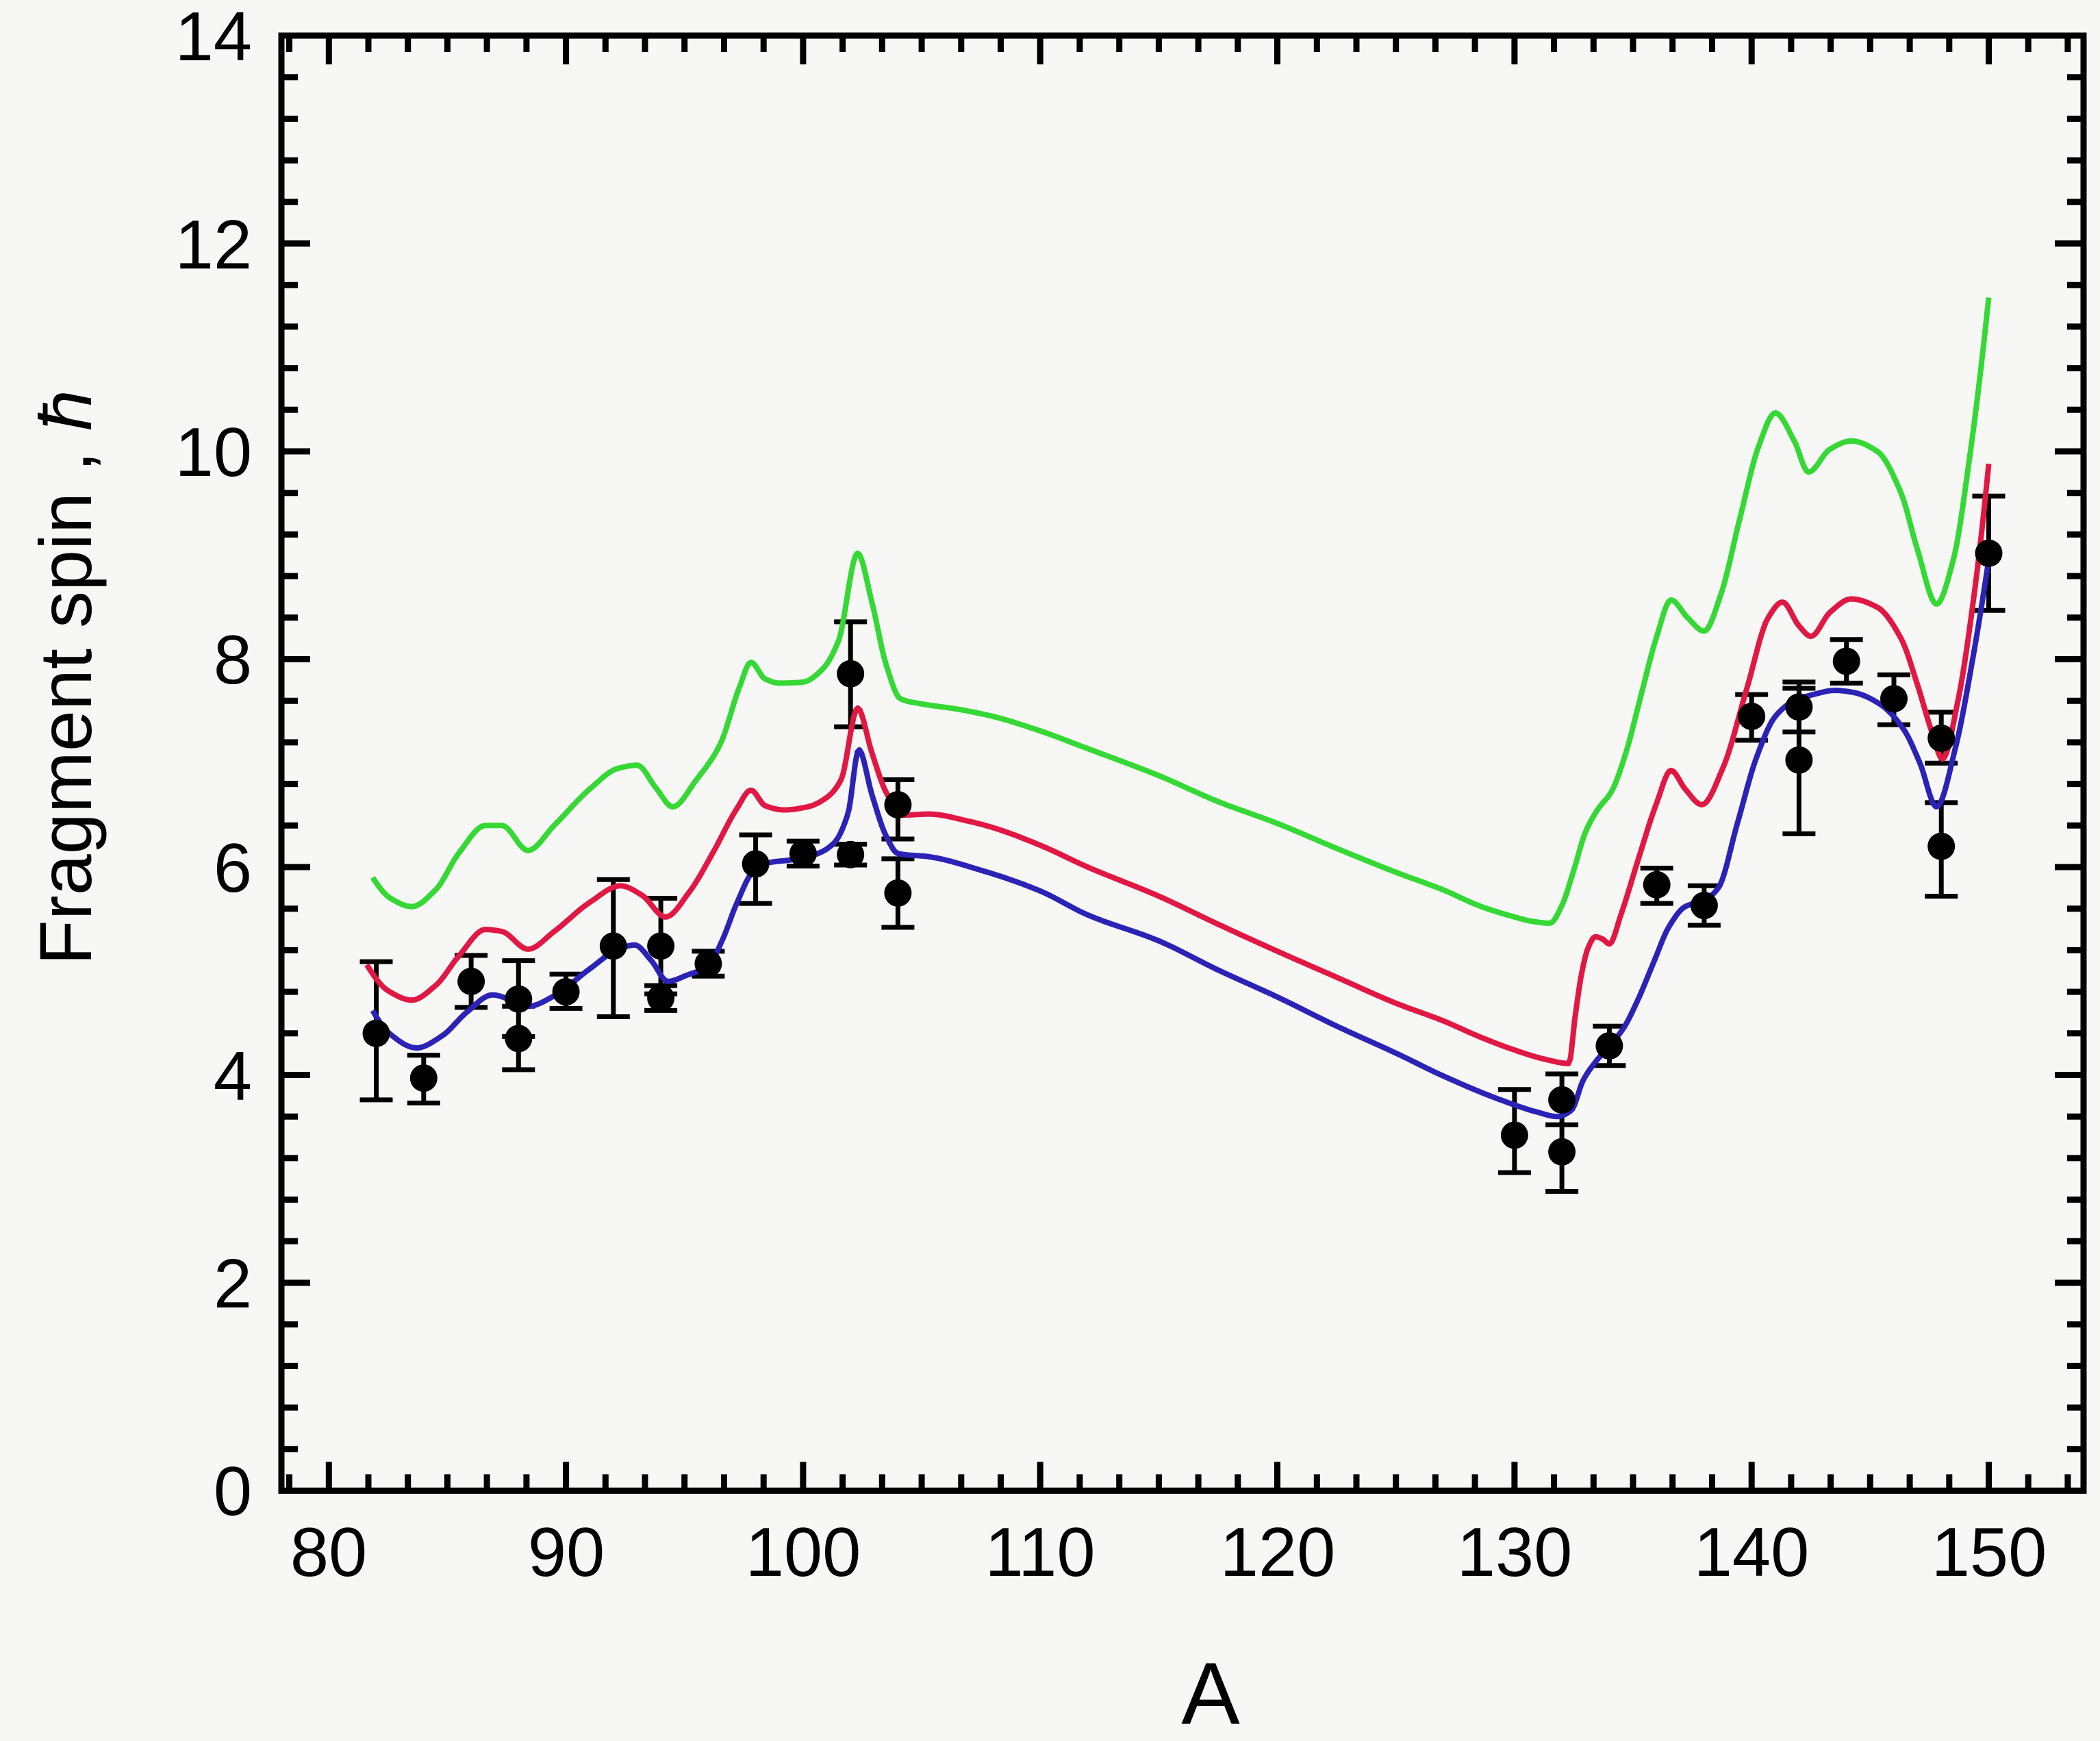 The height and width of the screenshot is (1741, 2100). I want to click on svg-text: 110, so click(1040, 1553).